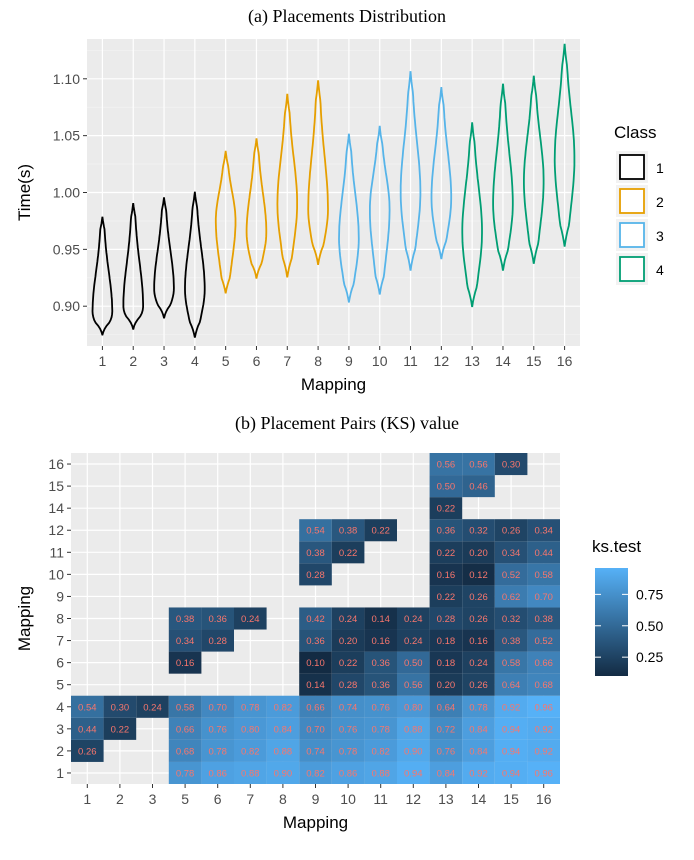  I want to click on cell-label: 0.64, so click(511, 685).